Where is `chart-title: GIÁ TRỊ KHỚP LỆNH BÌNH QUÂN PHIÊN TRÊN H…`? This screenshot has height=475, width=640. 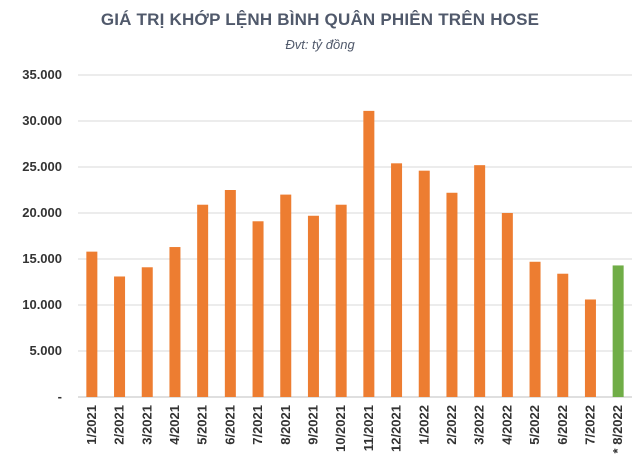 chart-title: GIÁ TRỊ KHỚP LỆNH BÌNH QUÂN PHIÊN TRÊN H… is located at coordinates (320, 19).